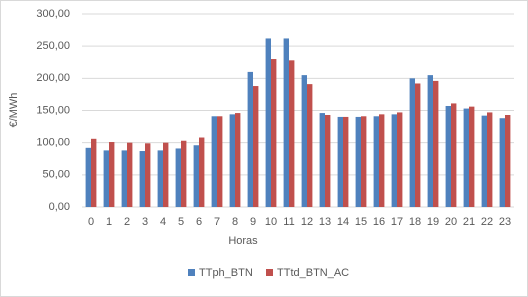  Describe the element at coordinates (56, 175) in the screenshot. I see `y-tick-label: 50,00` at that location.